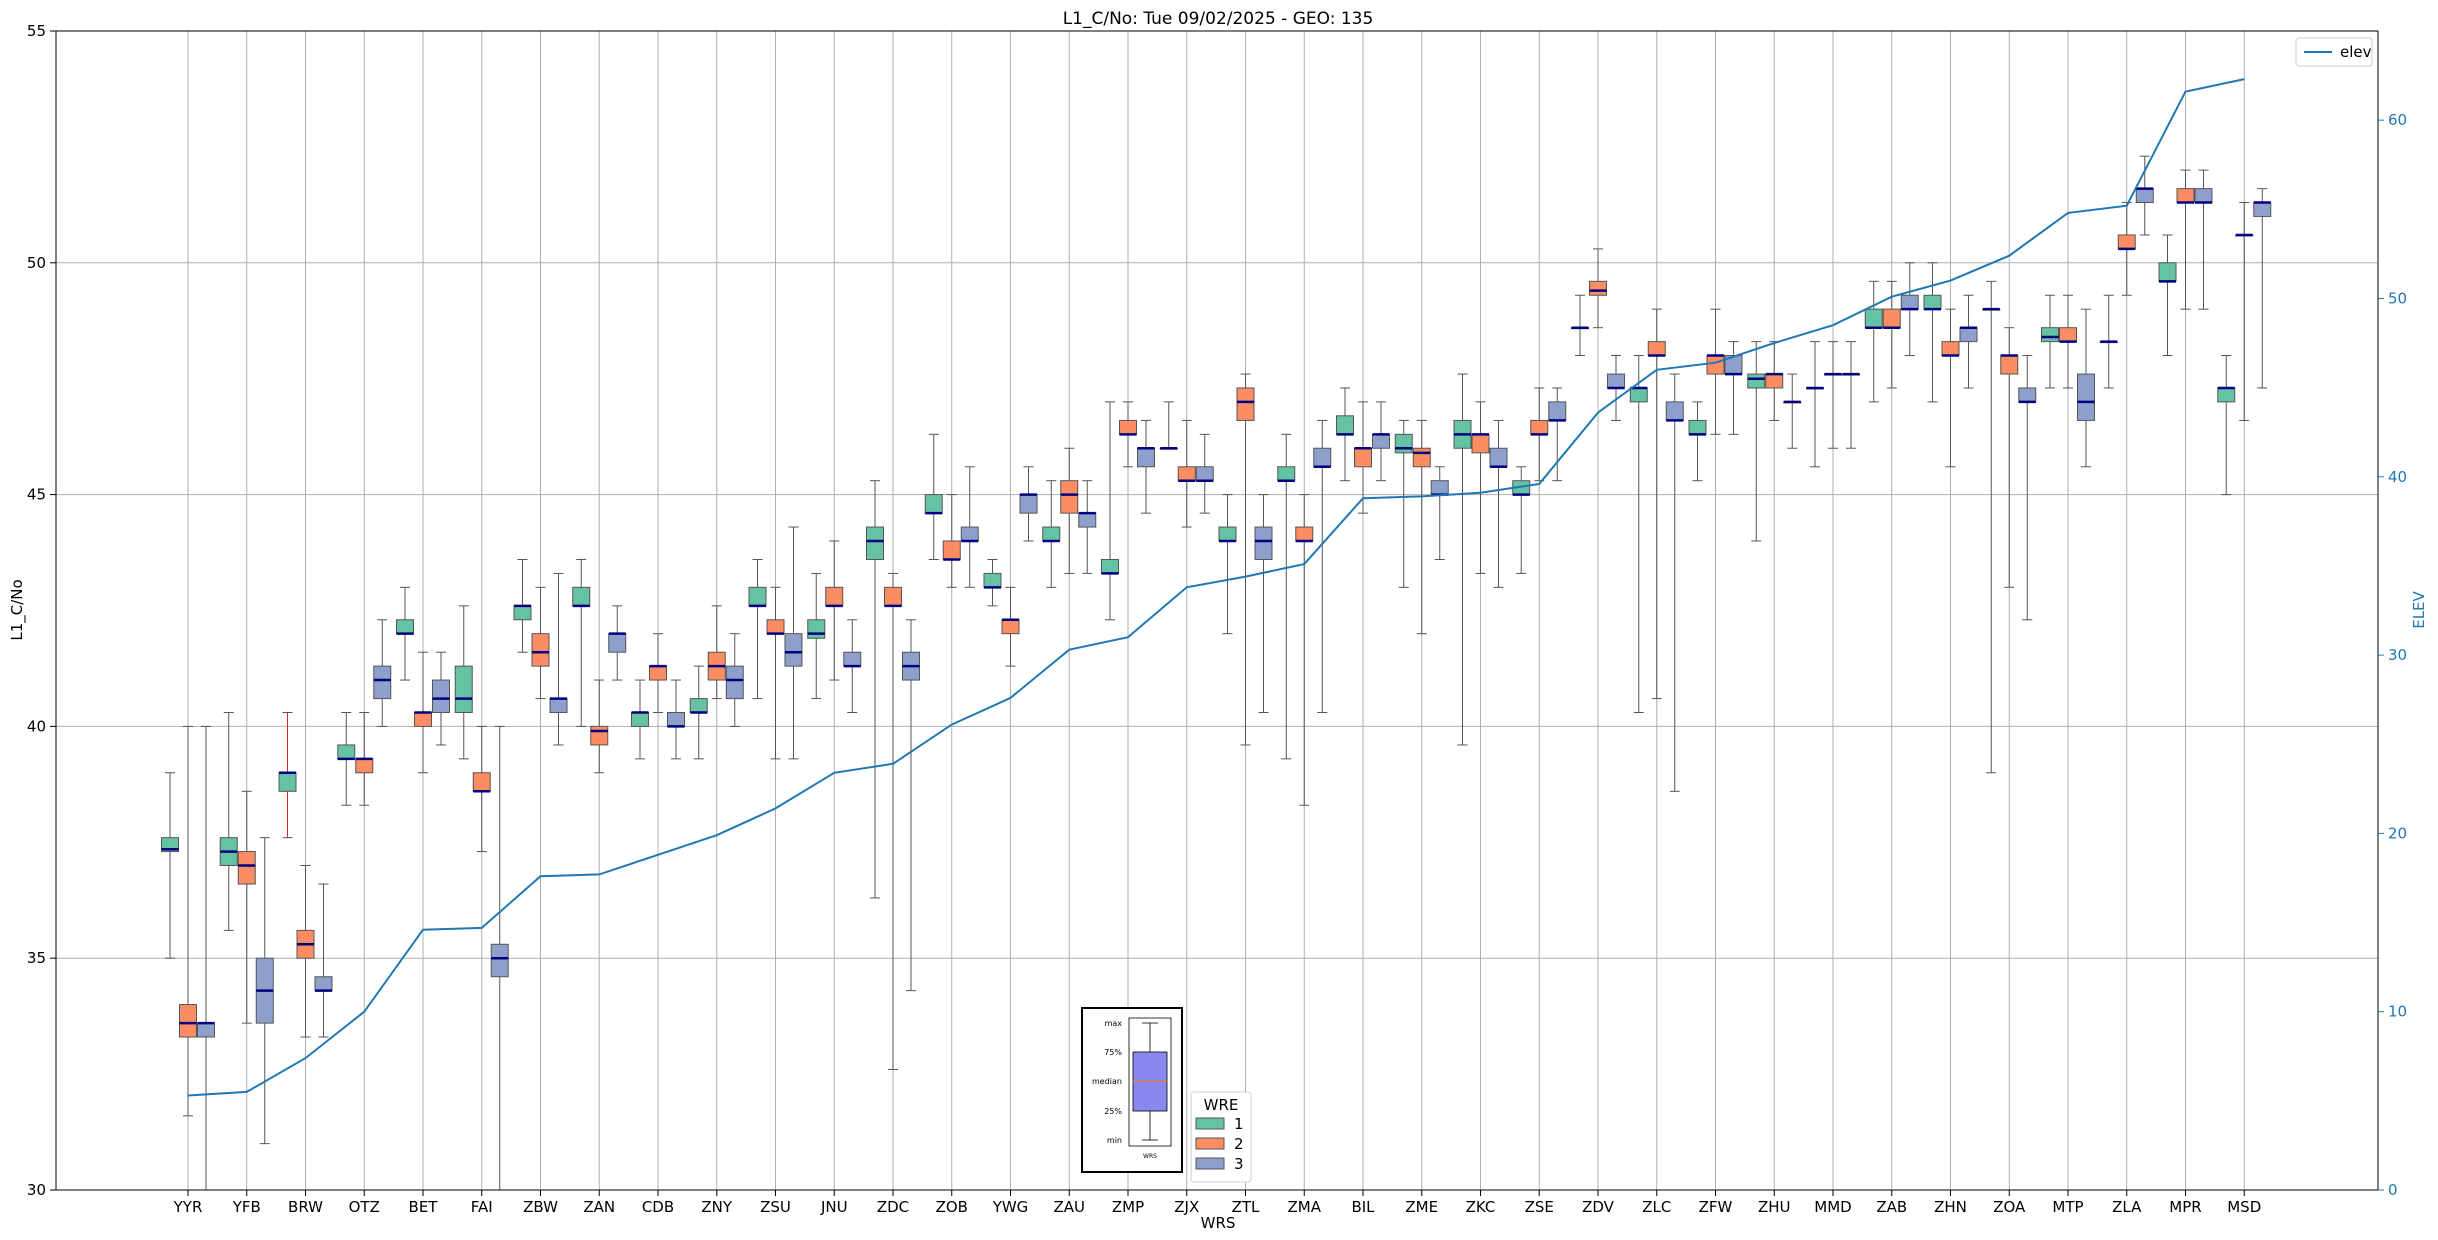  Describe the element at coordinates (36, 726) in the screenshot. I see `y-tick-label-40: 40` at that location.